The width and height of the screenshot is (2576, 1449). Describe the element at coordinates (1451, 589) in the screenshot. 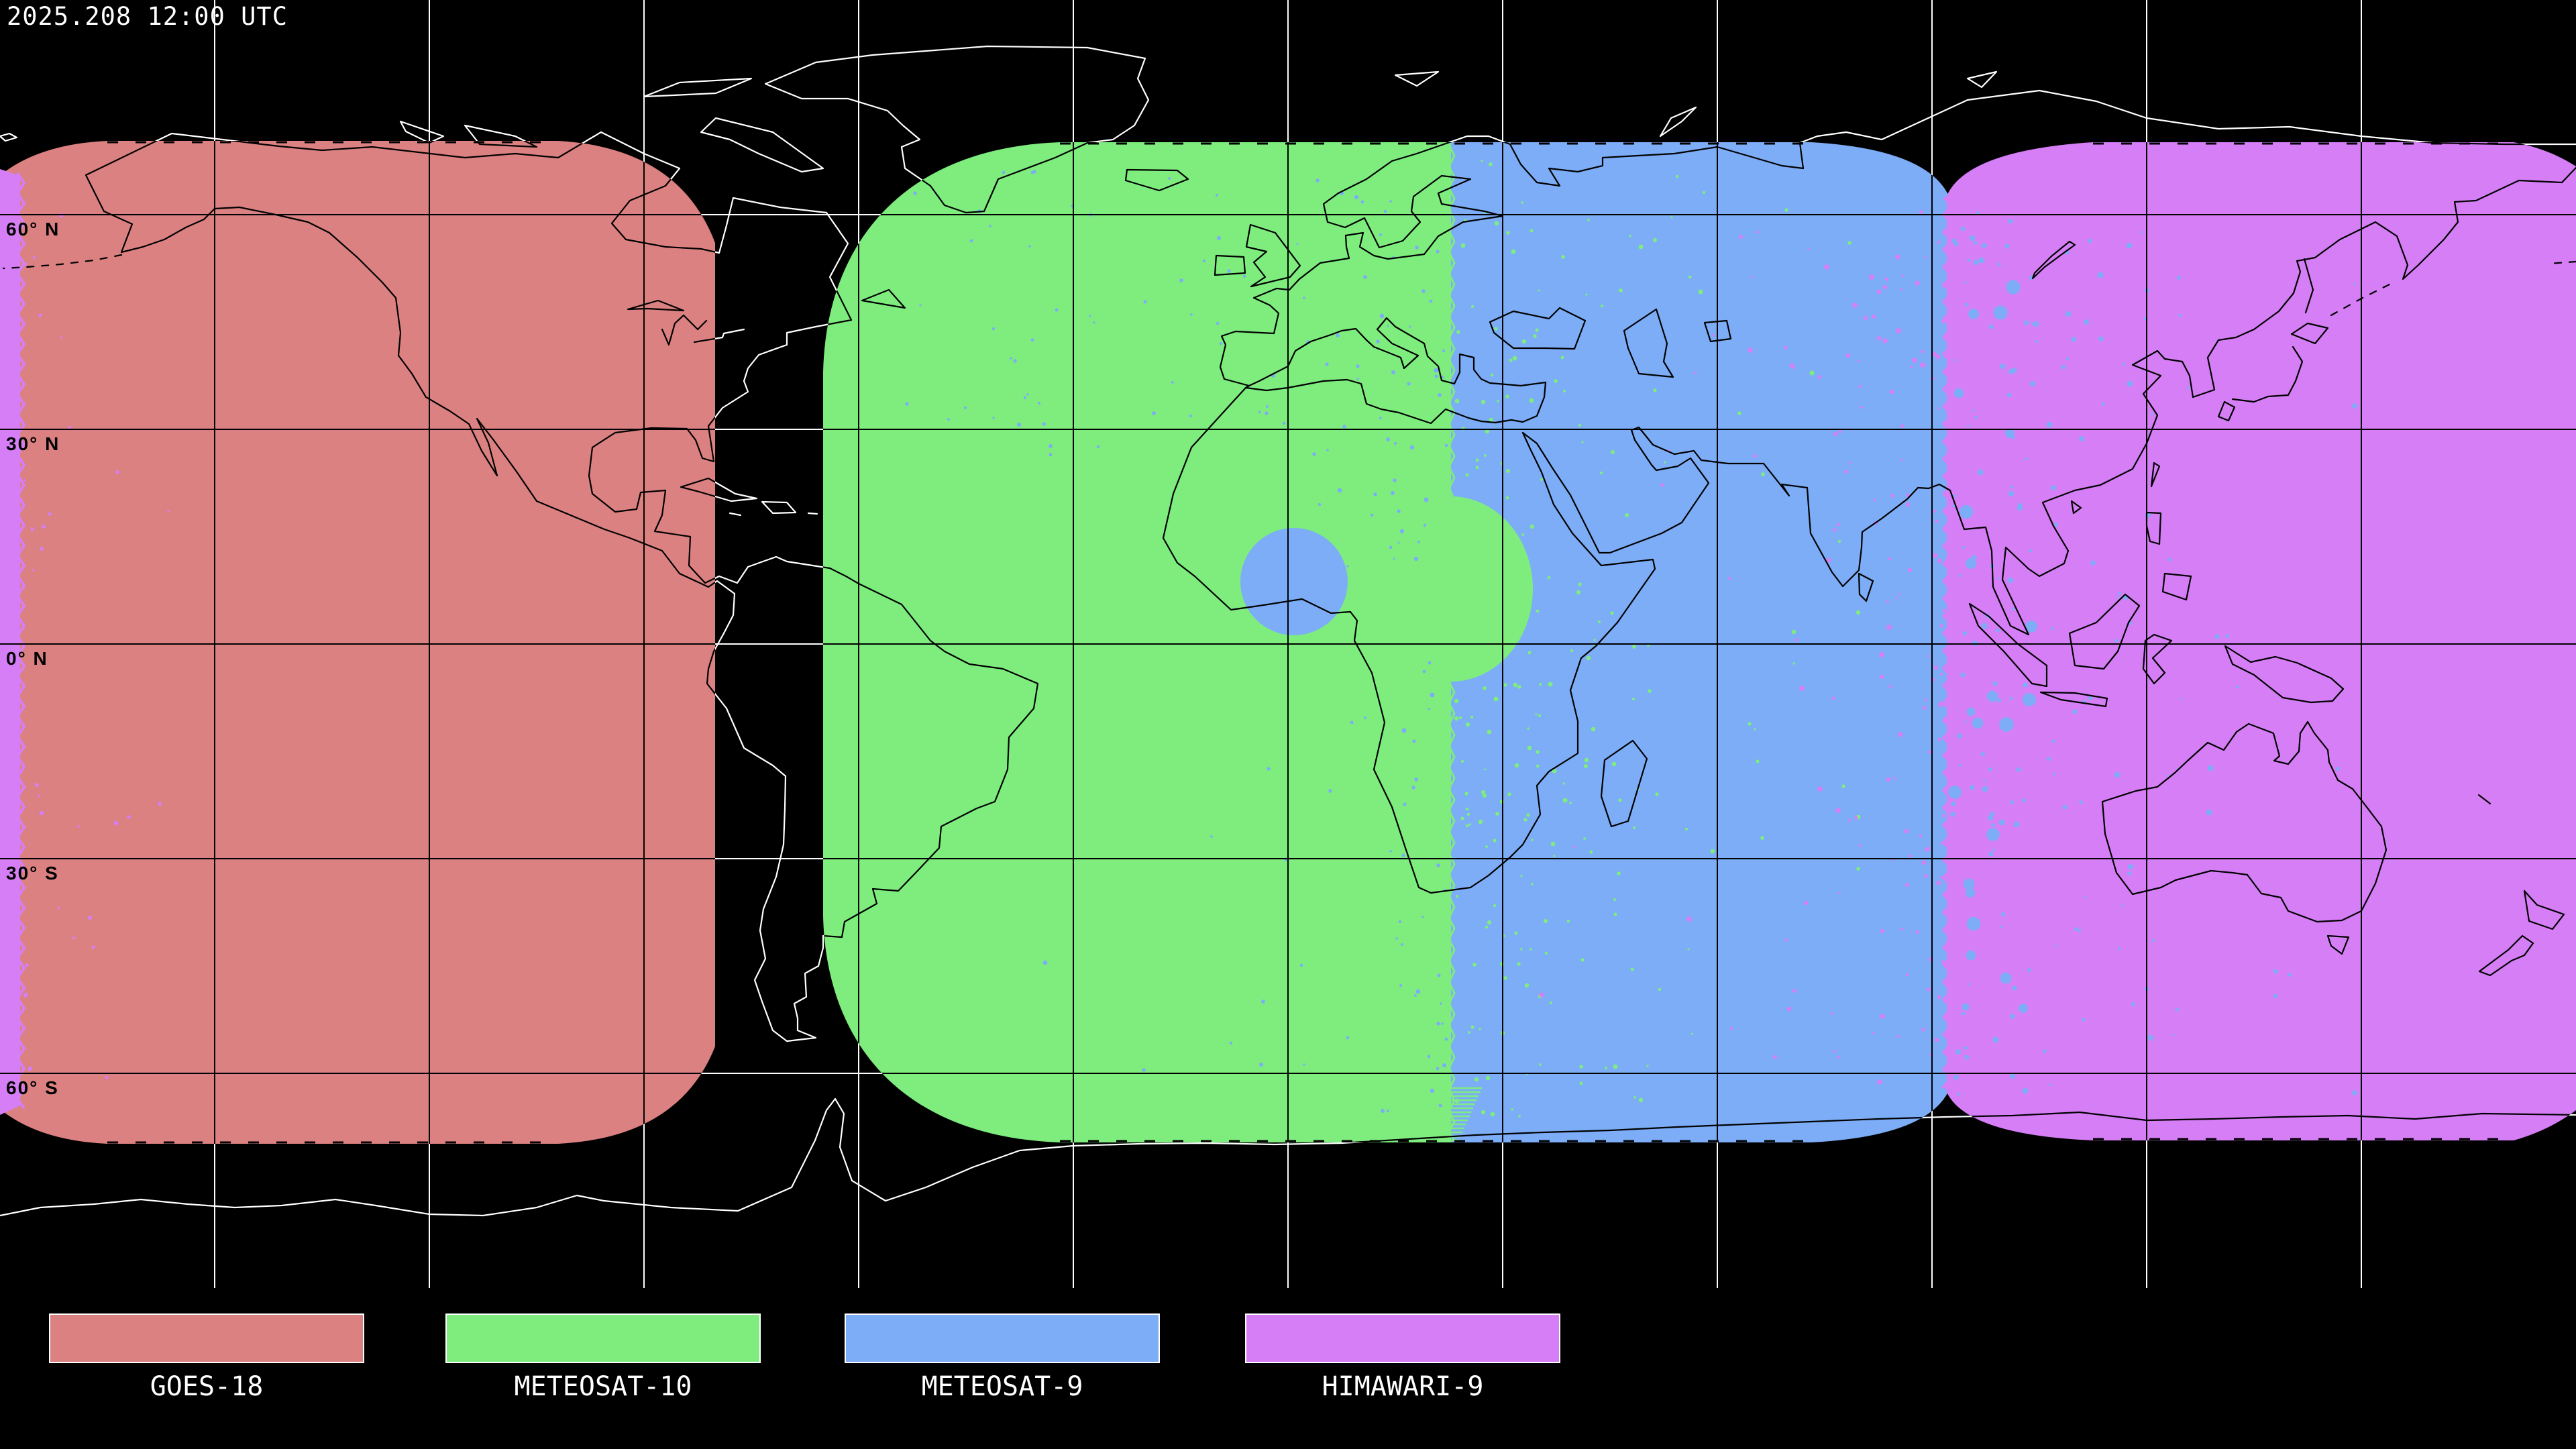

I see `meteosat10-equatorial-bulge` at that location.